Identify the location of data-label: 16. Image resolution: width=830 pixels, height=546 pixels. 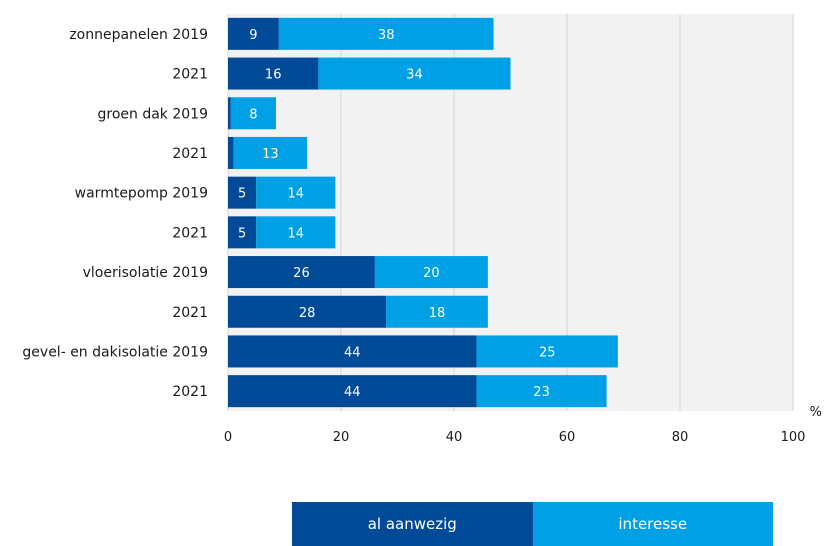
(273, 75).